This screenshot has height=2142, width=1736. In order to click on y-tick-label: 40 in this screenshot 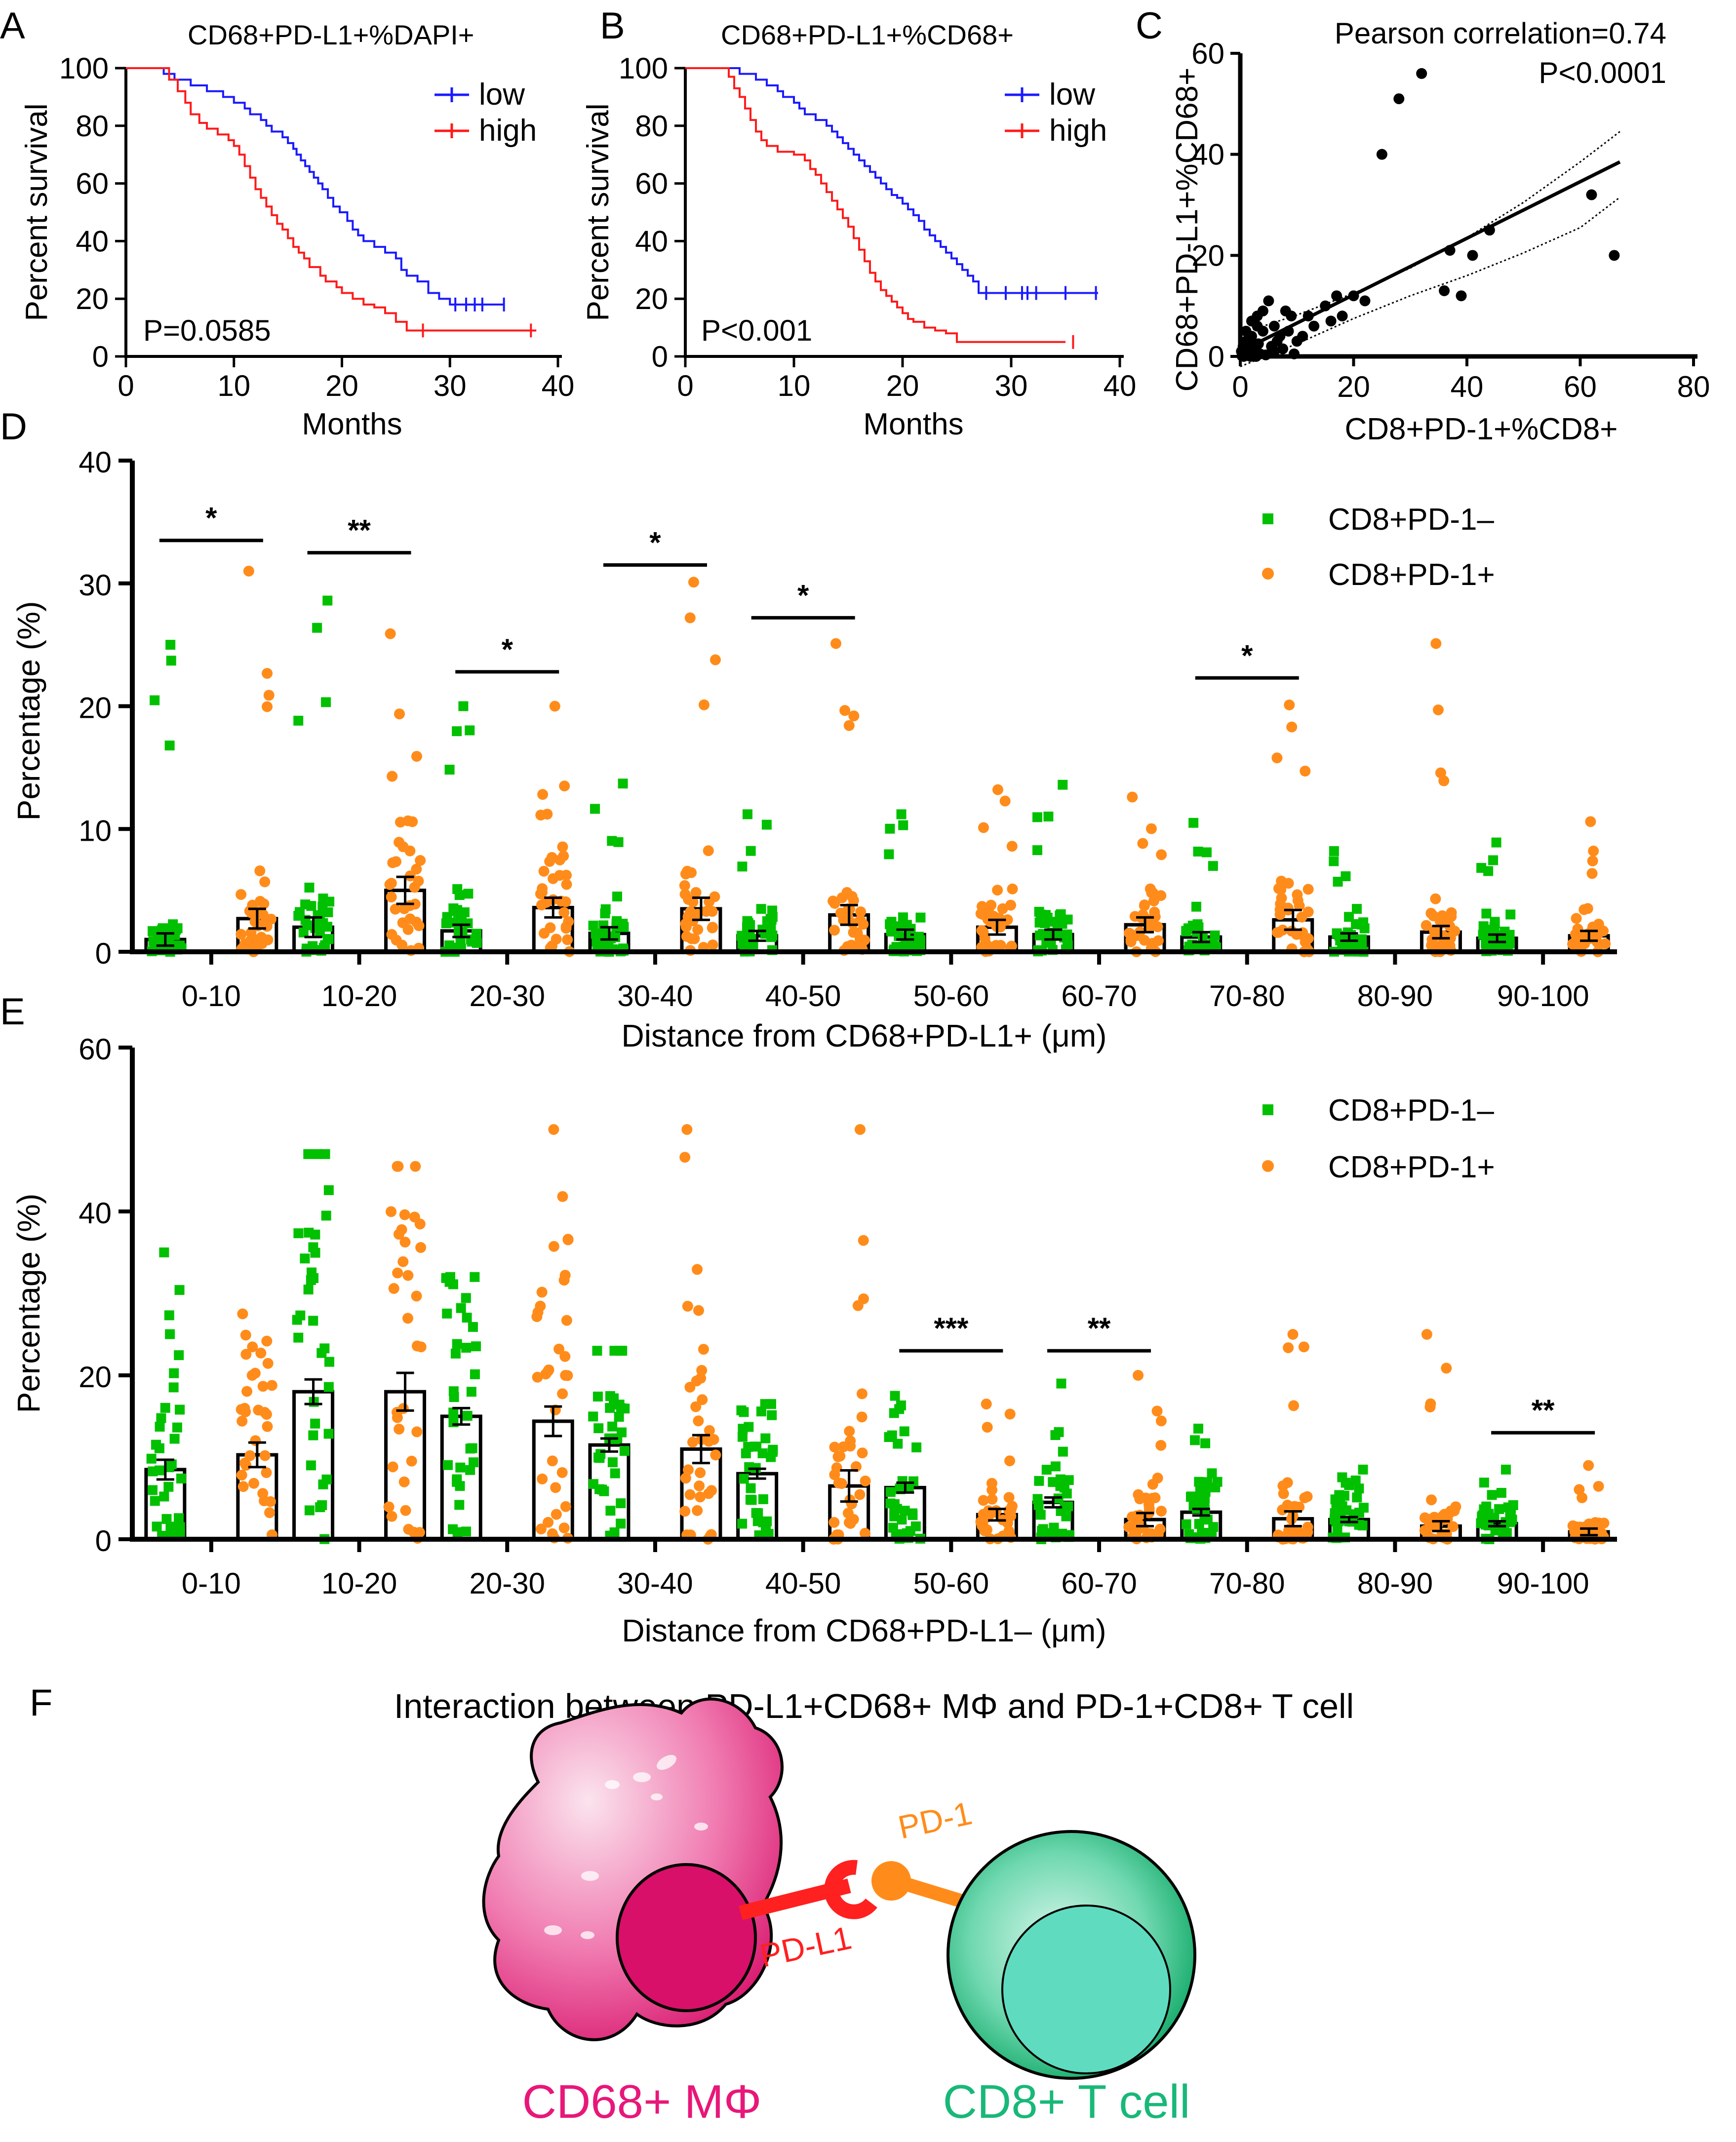, I will do `click(96, 462)`.